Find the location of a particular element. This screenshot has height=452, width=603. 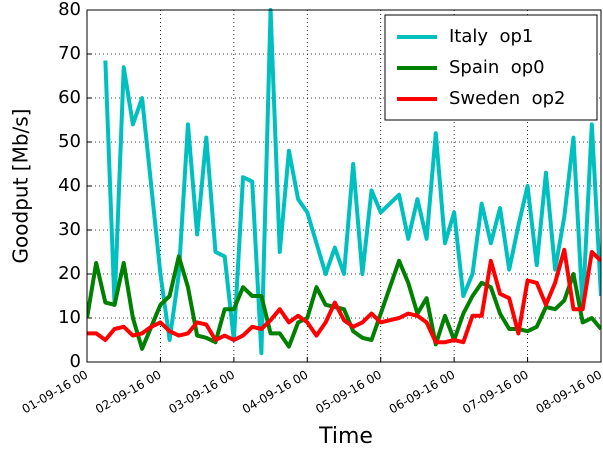

x-axis-label: Time is located at coordinates (345, 436).